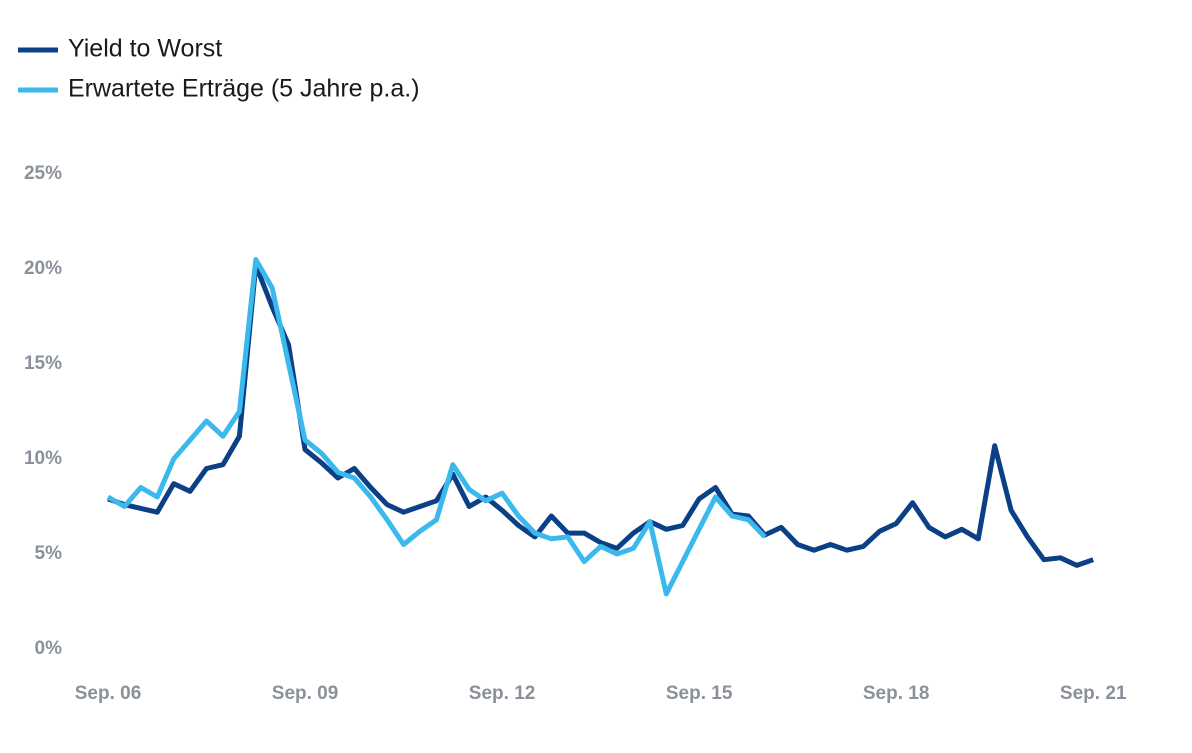 The height and width of the screenshot is (753, 1192). I want to click on x-tick-label: Sep. 21, so click(1093, 693).